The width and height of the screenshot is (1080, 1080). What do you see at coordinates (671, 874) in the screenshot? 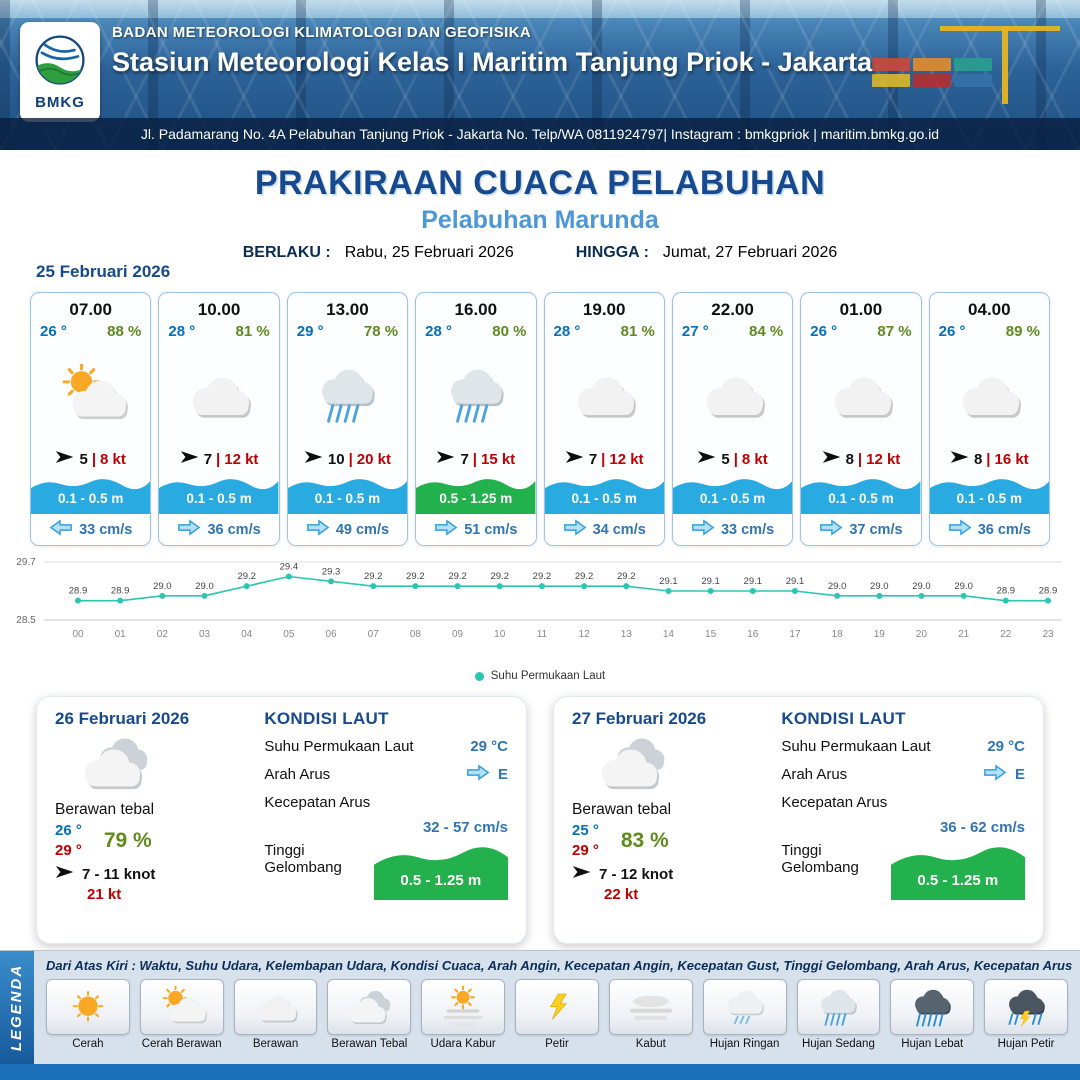
I see `wind-row: 7 - 12 knot` at bounding box center [671, 874].